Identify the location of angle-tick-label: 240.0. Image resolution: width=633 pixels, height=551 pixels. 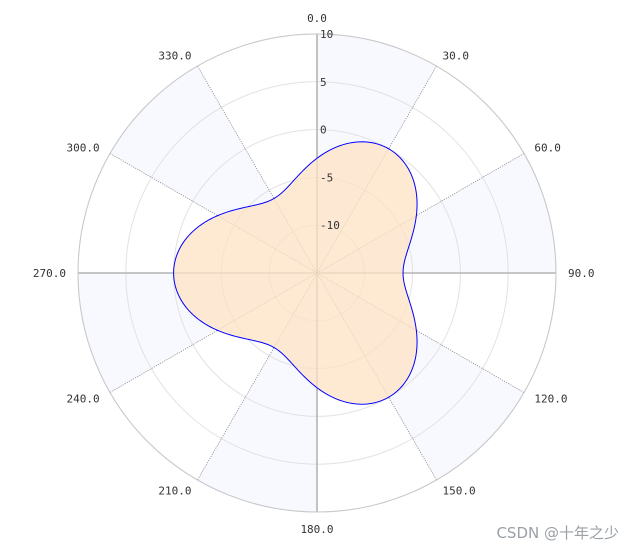
(83, 399).